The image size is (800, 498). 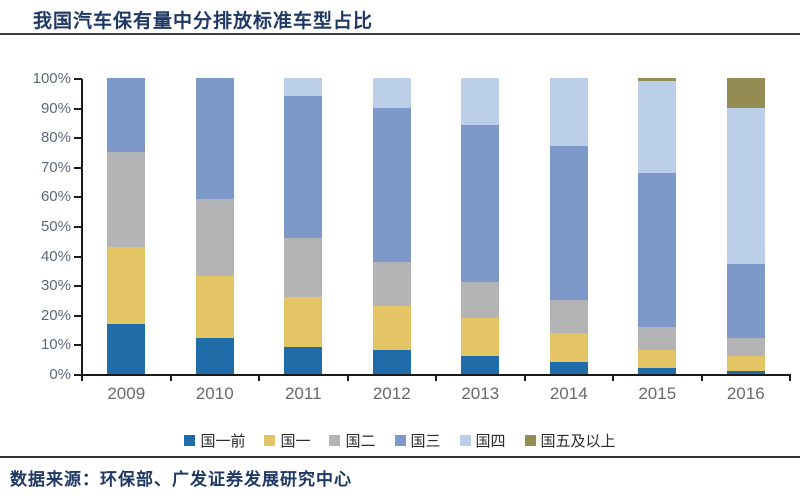 What do you see at coordinates (391, 184) in the screenshot?
I see `bar-segment-国三-2012` at bounding box center [391, 184].